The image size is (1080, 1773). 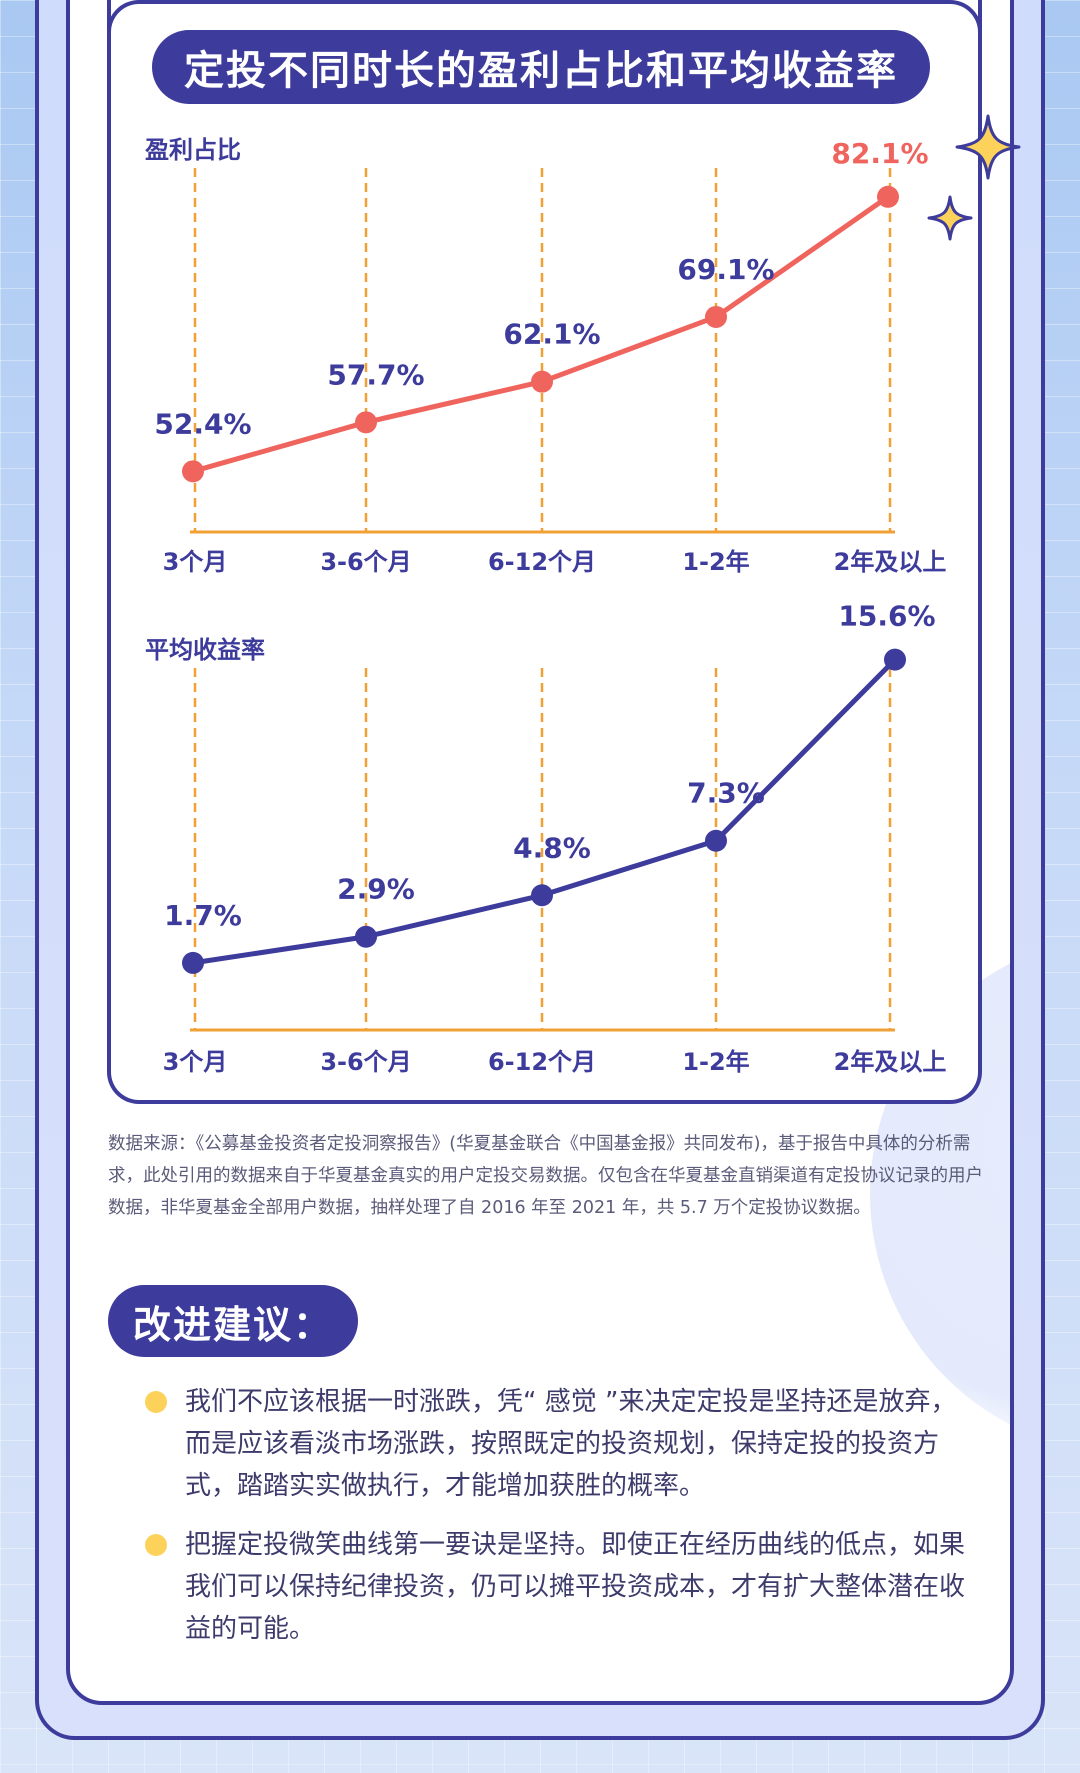 What do you see at coordinates (192, 150) in the screenshot?
I see `y-axis-label: 盈利占比` at bounding box center [192, 150].